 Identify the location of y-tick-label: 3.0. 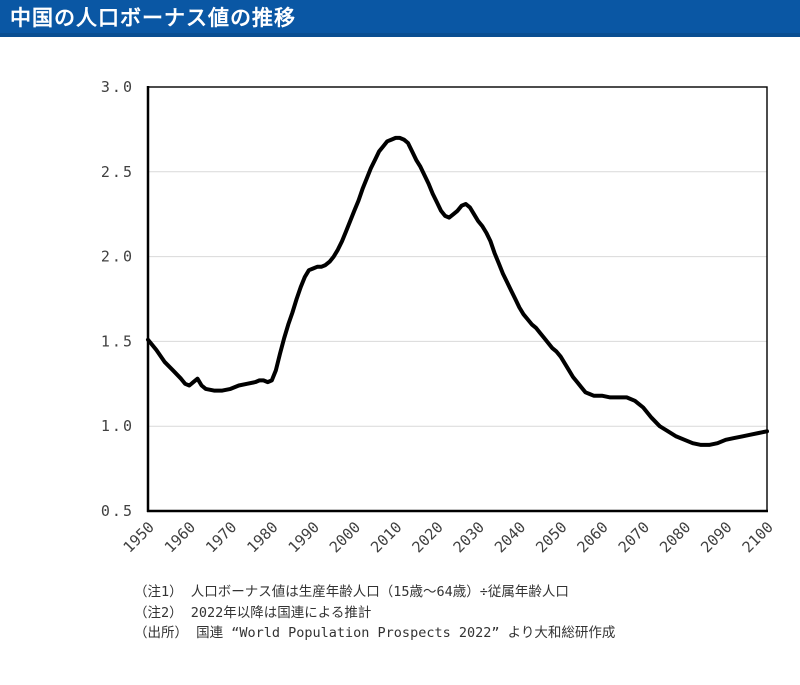
(117, 87).